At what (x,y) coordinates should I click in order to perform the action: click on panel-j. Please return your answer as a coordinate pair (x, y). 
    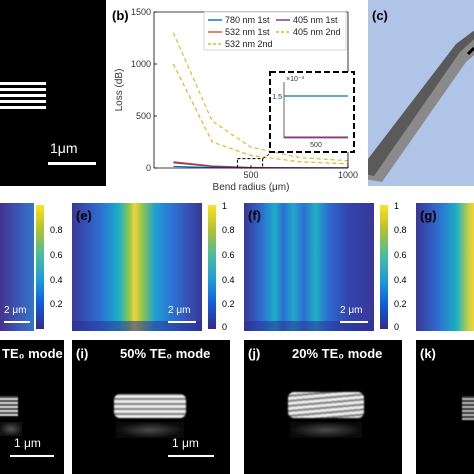
    Looking at the image, I should click on (323, 407).